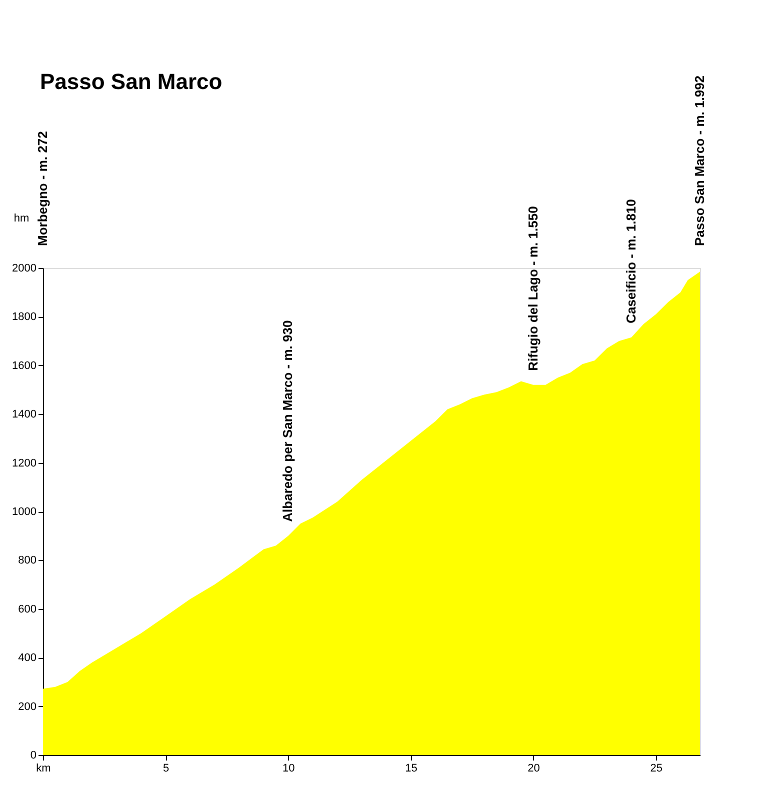 This screenshot has width=765, height=794. Describe the element at coordinates (24, 414) in the screenshot. I see `y-tick-label: 1400` at that location.